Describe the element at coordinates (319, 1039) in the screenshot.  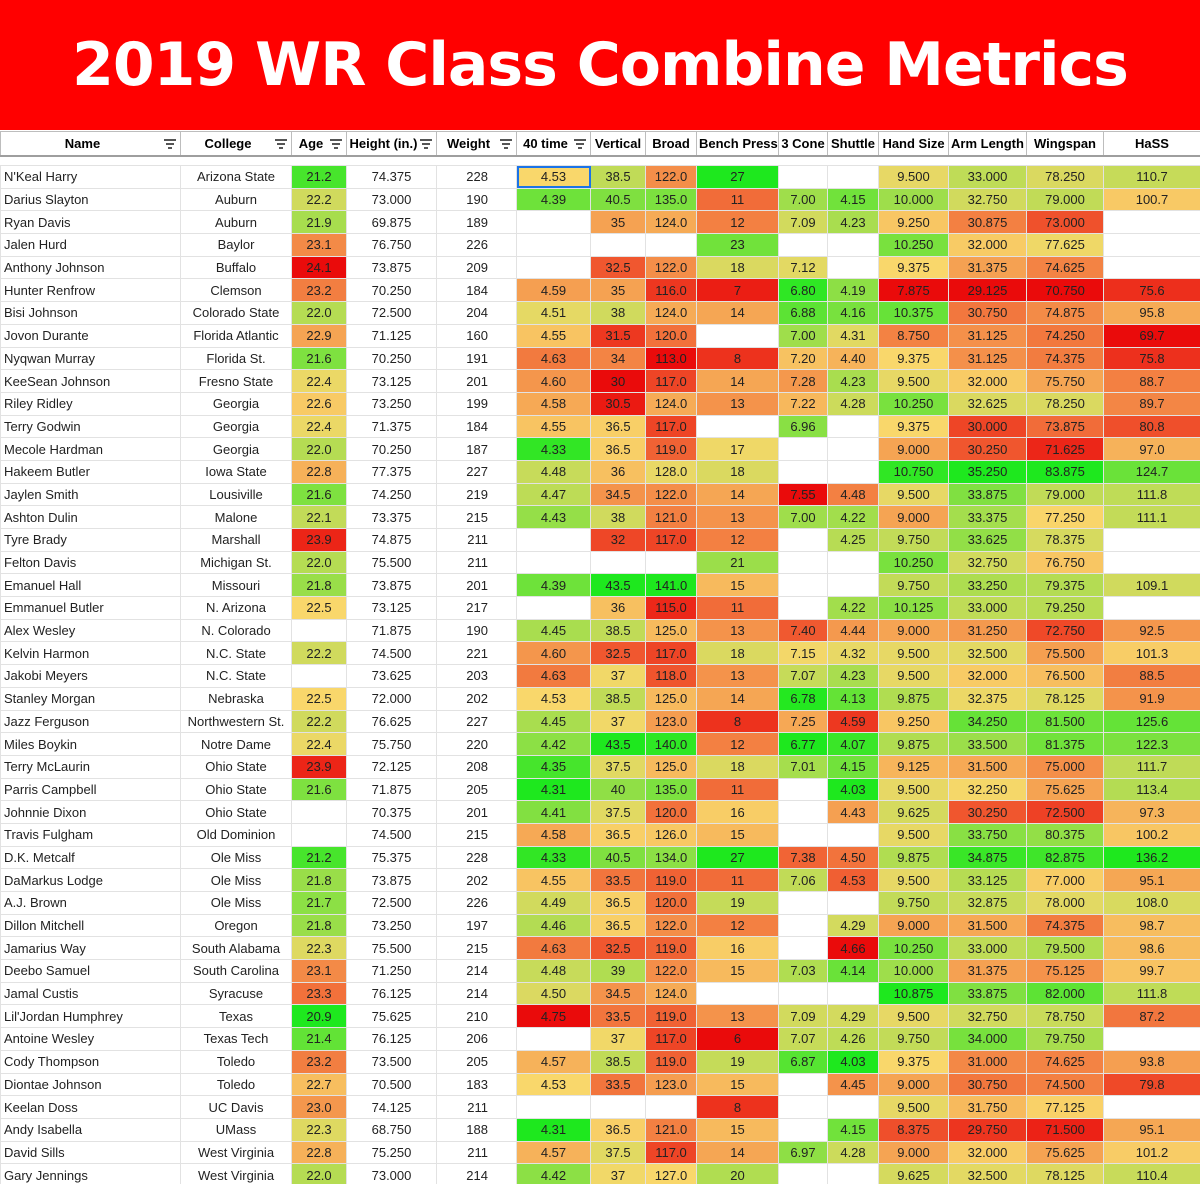
I see `cell-age: 21.4` at that location.